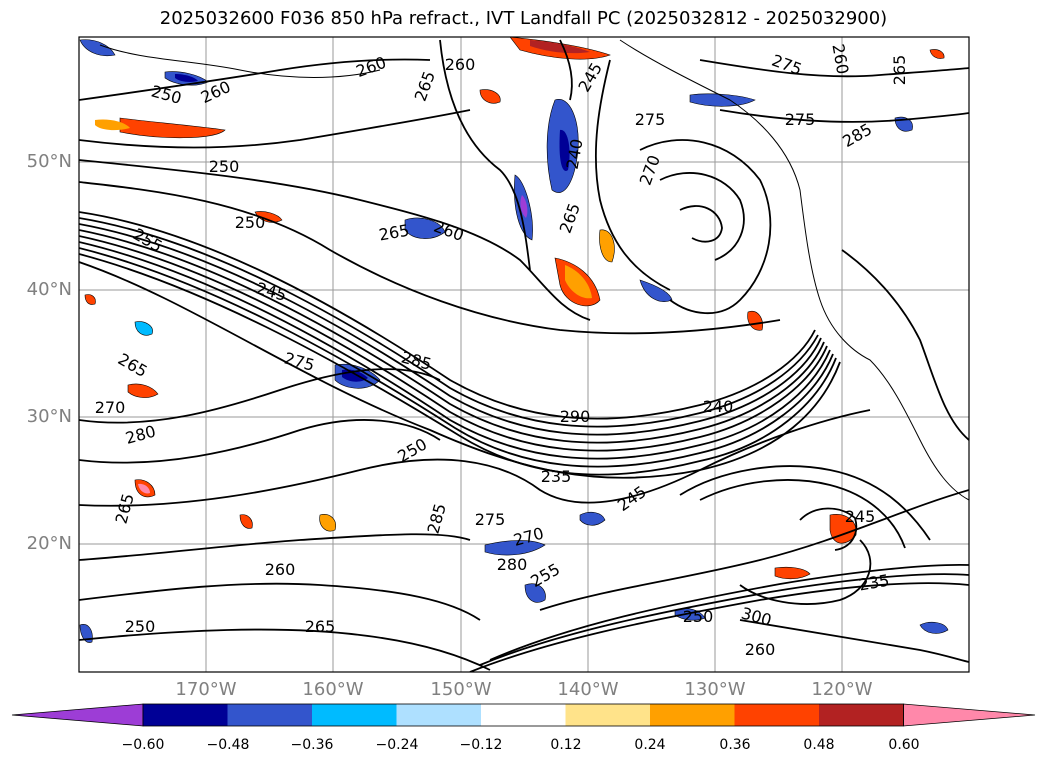  I want to click on colorbar-tick-label: −0.36, so click(312, 745).